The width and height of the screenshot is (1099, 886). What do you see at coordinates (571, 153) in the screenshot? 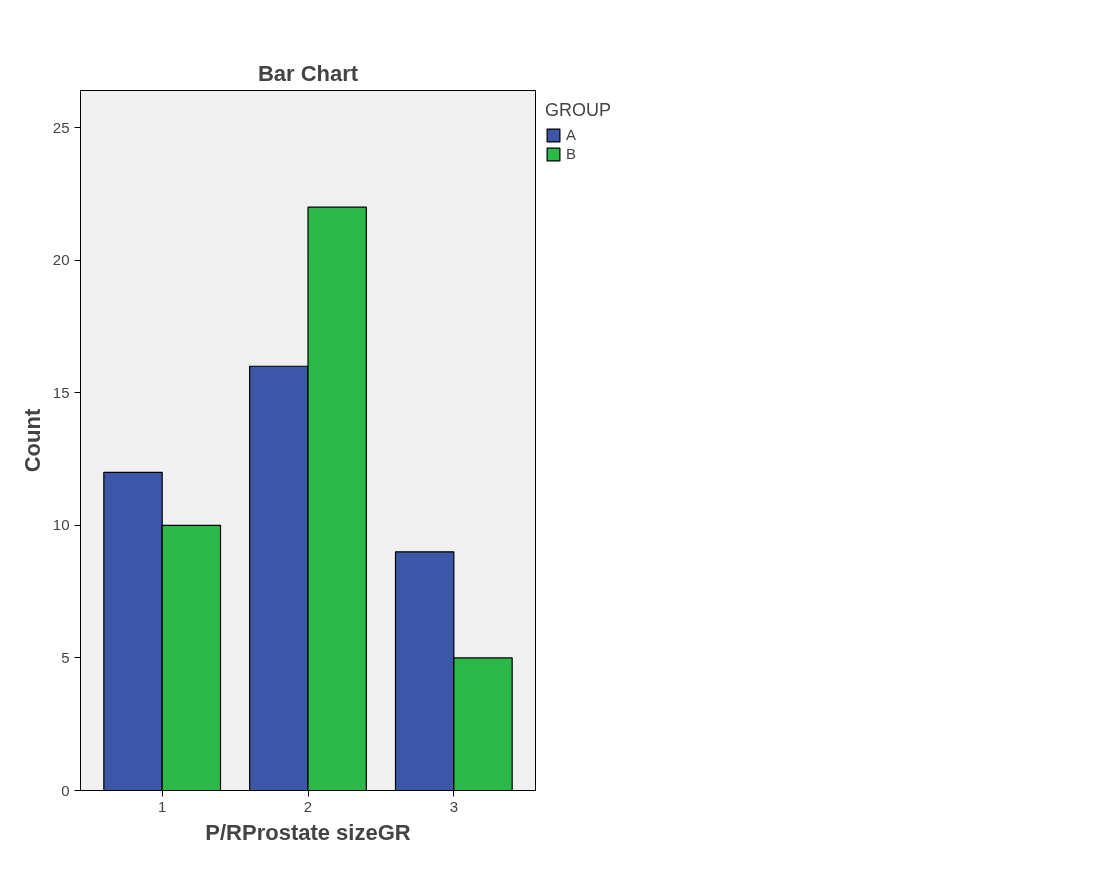
I see `legend-label: B` at bounding box center [571, 153].